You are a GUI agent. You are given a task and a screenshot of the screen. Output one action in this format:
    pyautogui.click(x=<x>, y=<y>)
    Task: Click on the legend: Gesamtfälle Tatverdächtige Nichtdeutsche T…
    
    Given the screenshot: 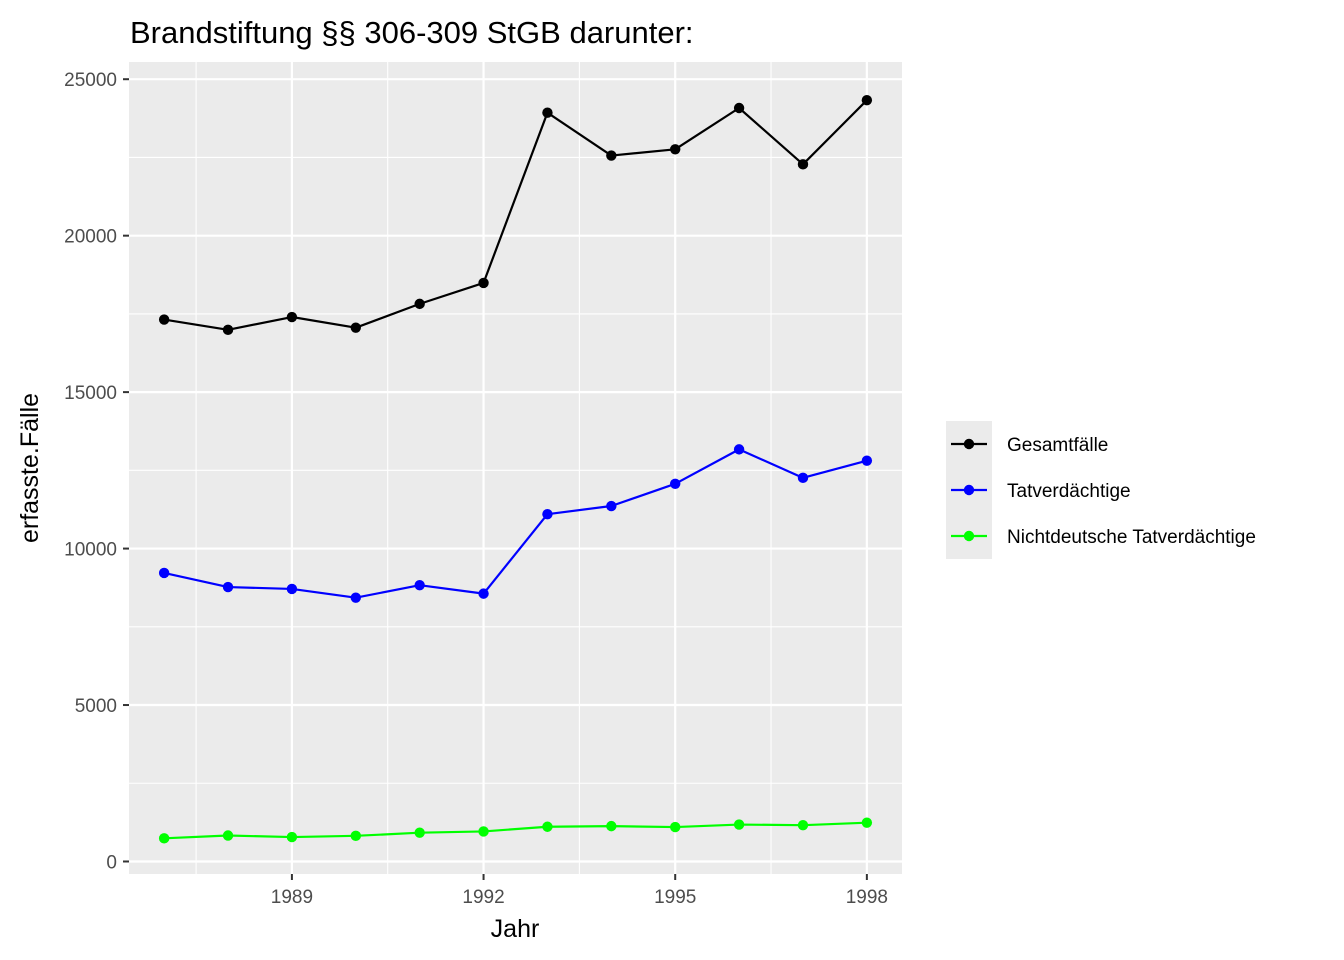 What is the action you would take?
    pyautogui.click(x=1101, y=490)
    